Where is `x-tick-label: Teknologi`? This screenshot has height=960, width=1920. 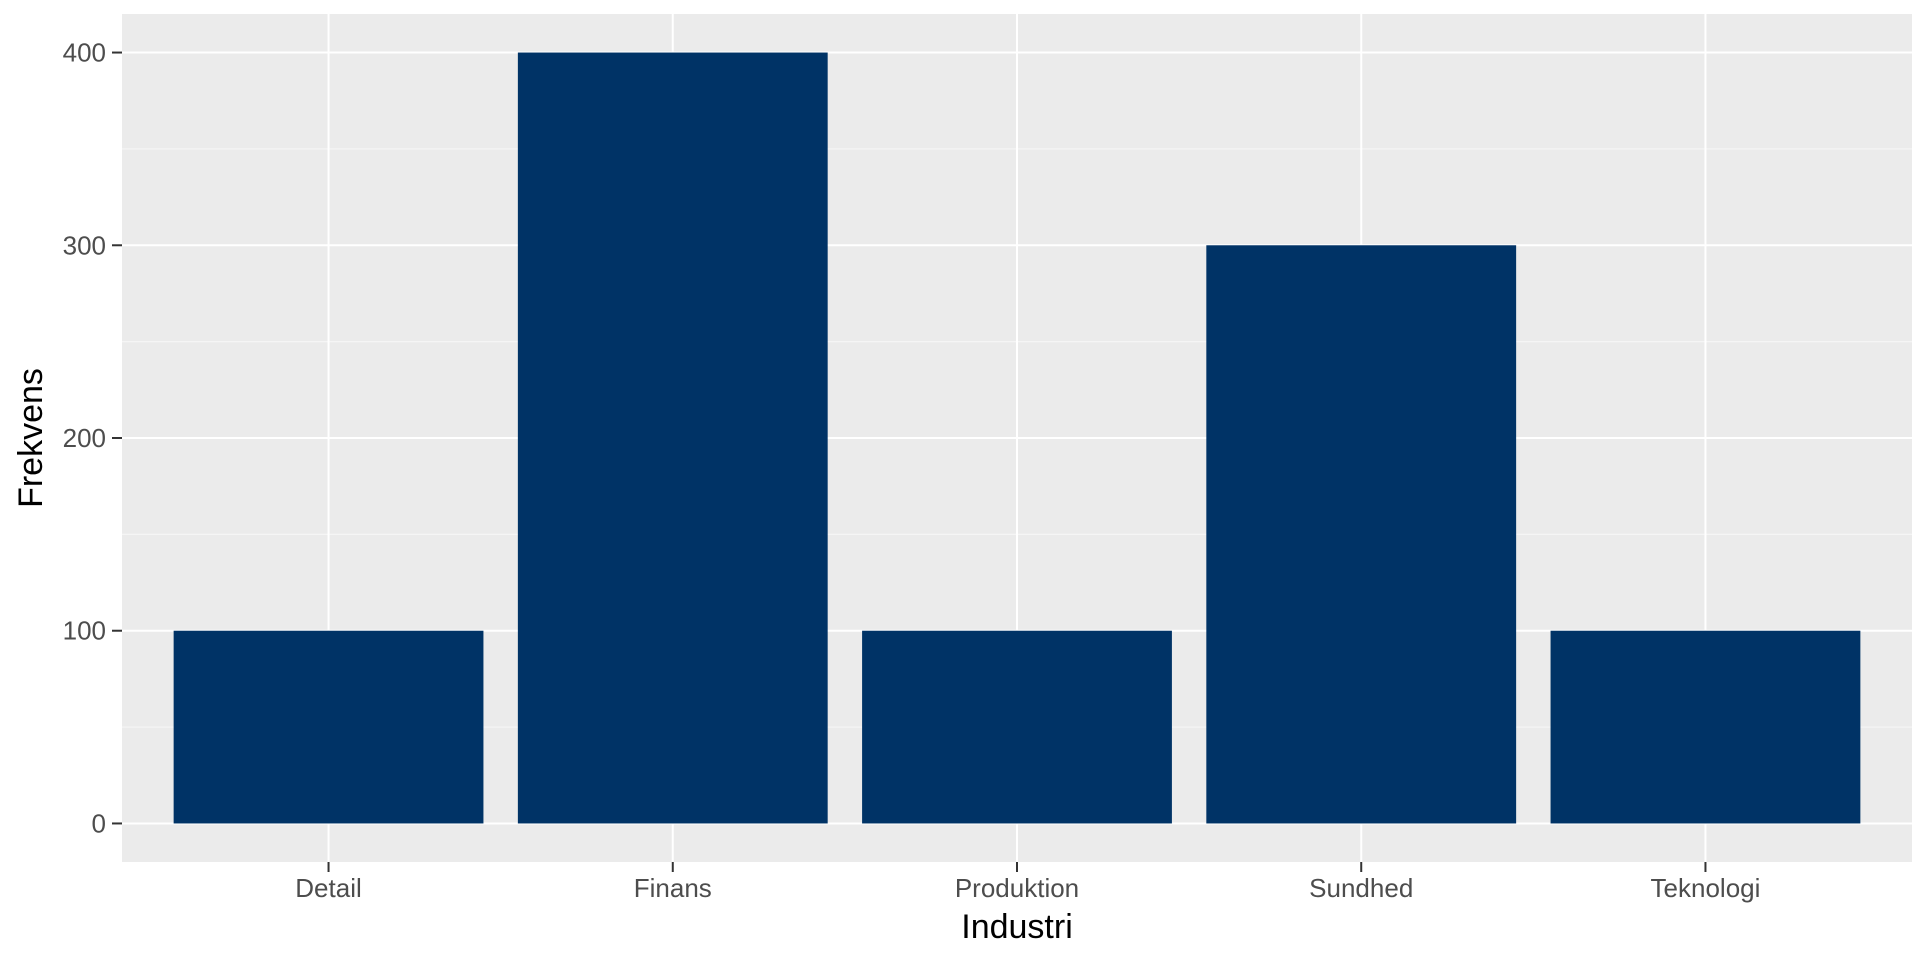
x-tick-label: Teknologi is located at coordinates (1706, 888).